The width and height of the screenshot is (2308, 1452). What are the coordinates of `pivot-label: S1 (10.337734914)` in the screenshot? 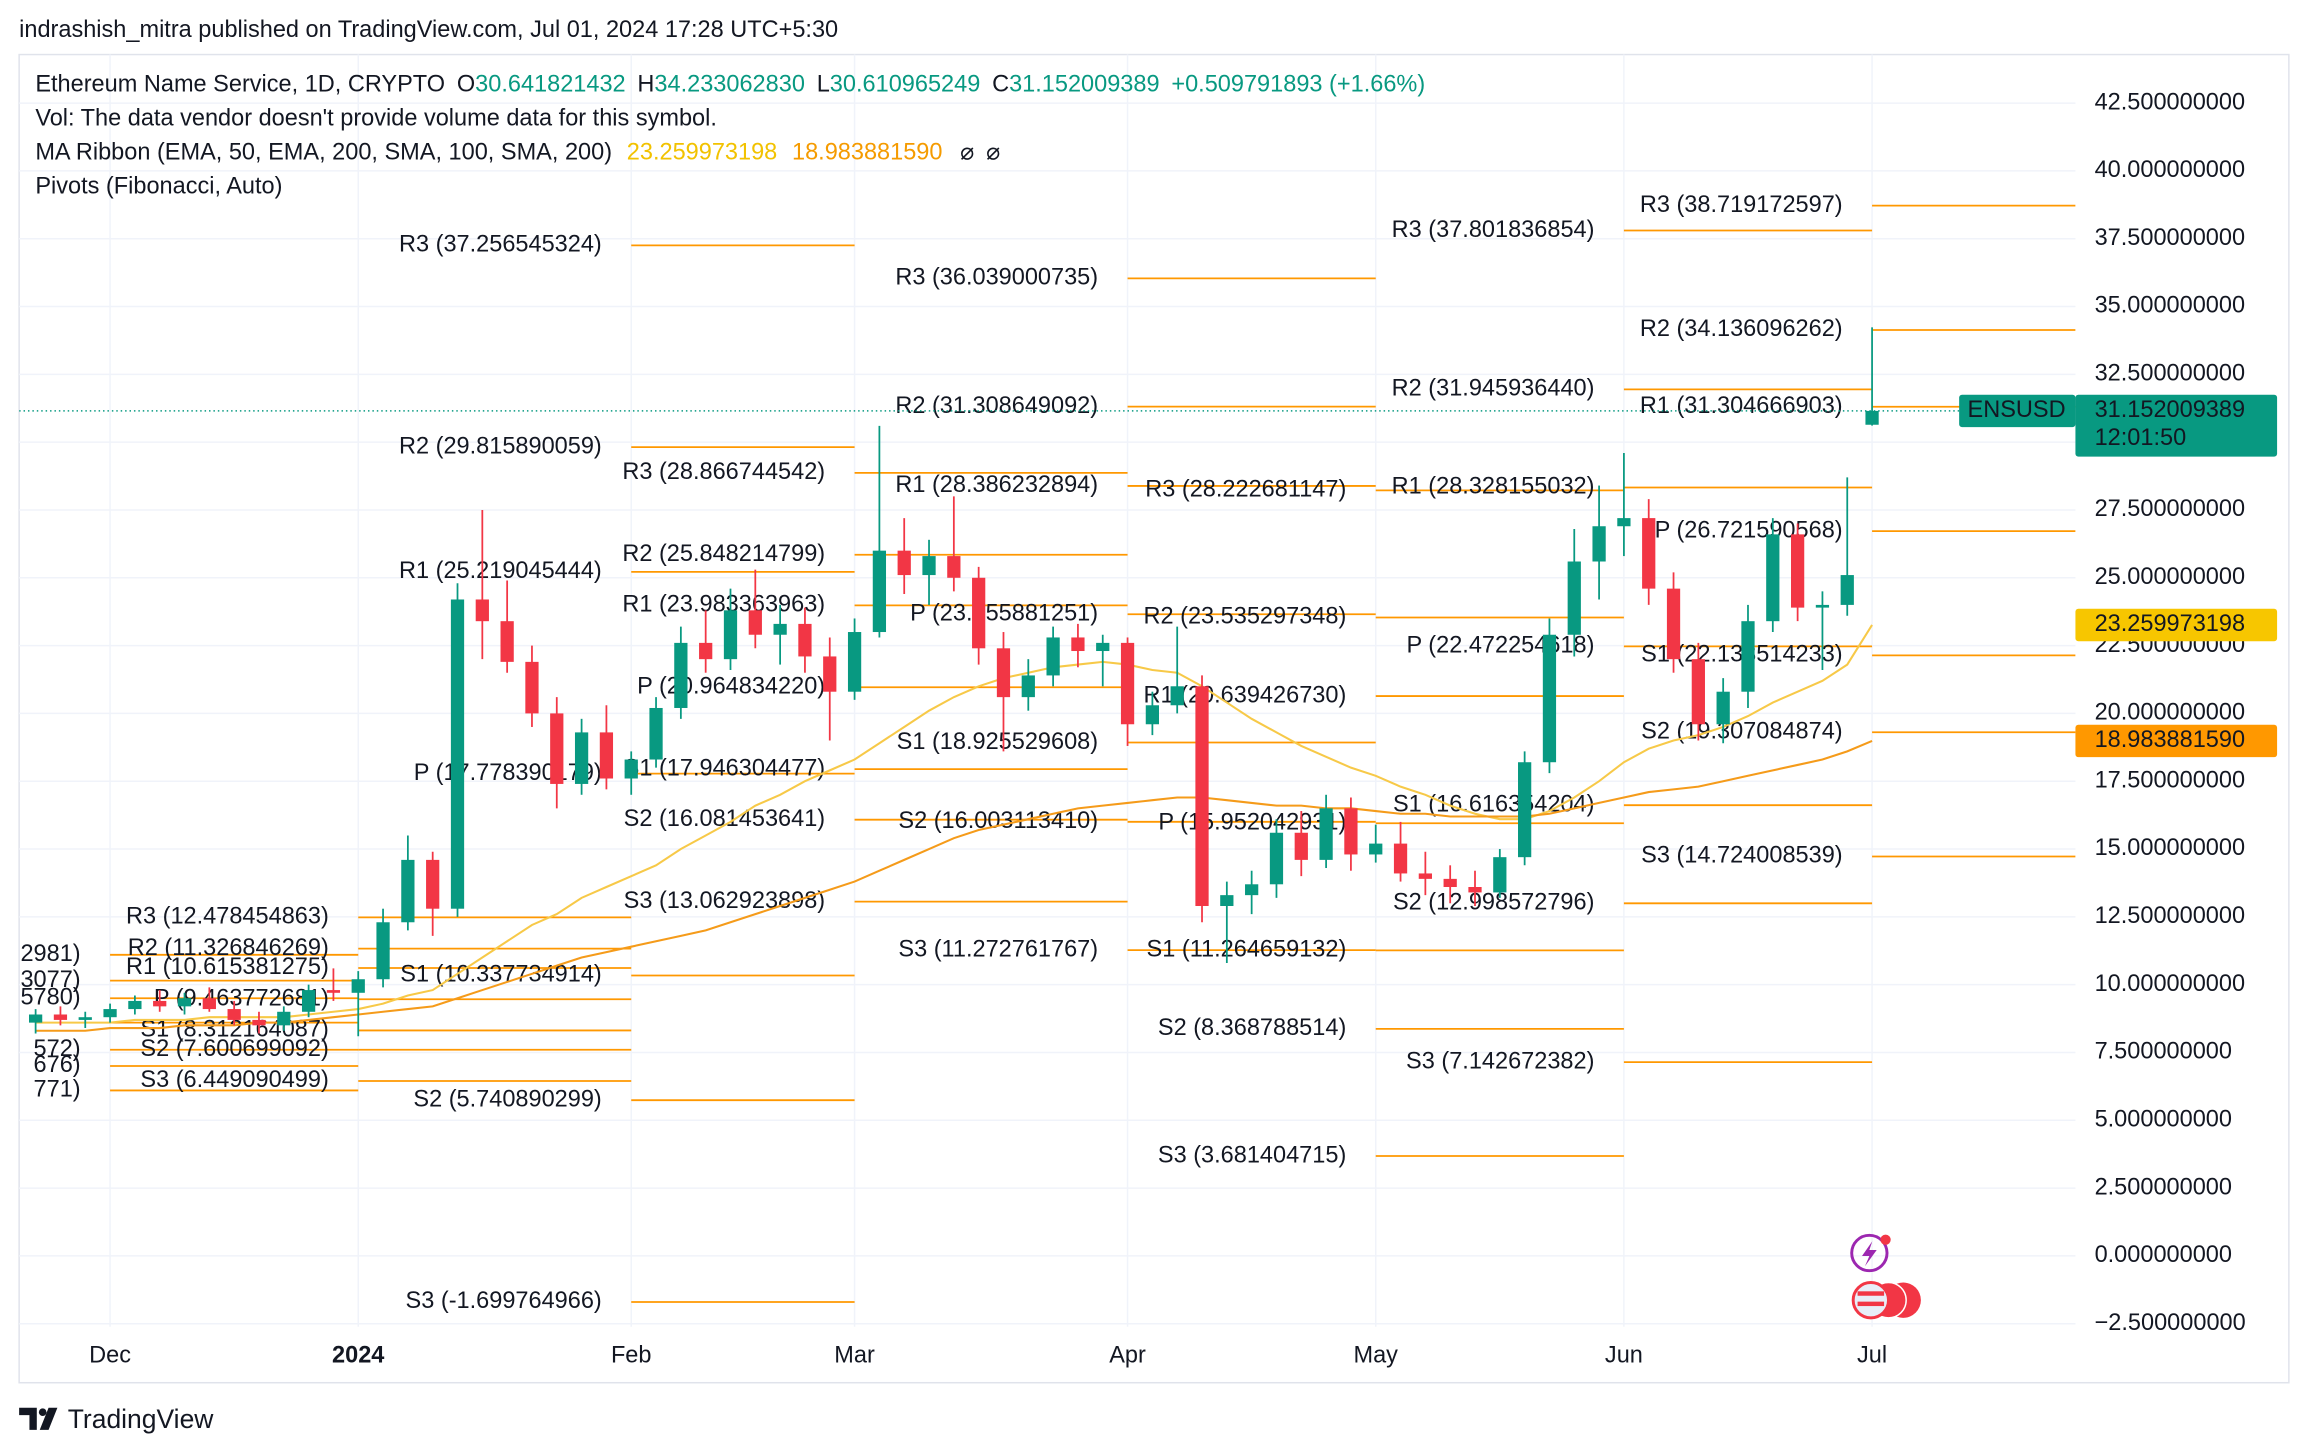 It's located at (500, 974).